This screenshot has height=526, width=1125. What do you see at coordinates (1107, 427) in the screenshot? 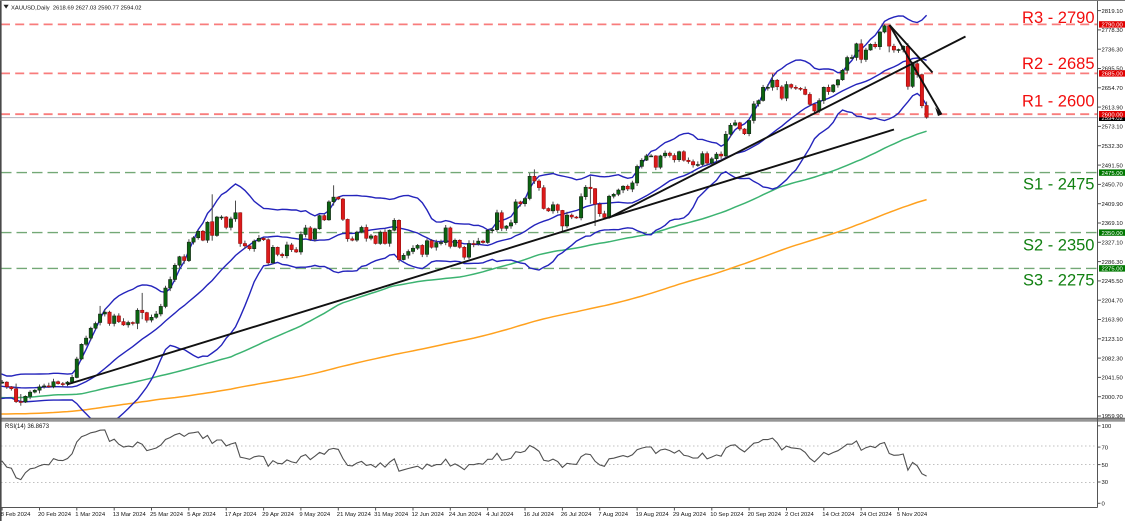
I see `svg-text: 100` at bounding box center [1107, 427].